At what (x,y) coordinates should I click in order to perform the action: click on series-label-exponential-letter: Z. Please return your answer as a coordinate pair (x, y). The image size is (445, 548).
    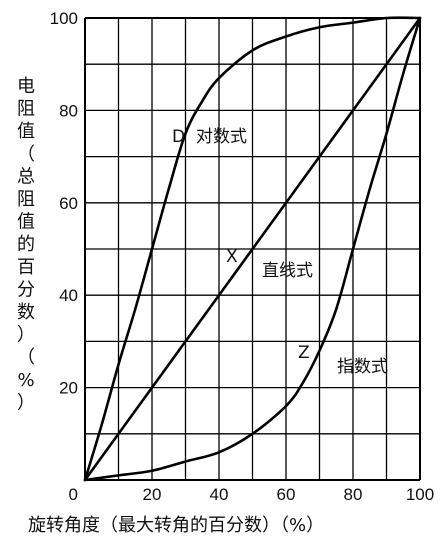
    Looking at the image, I should click on (304, 353).